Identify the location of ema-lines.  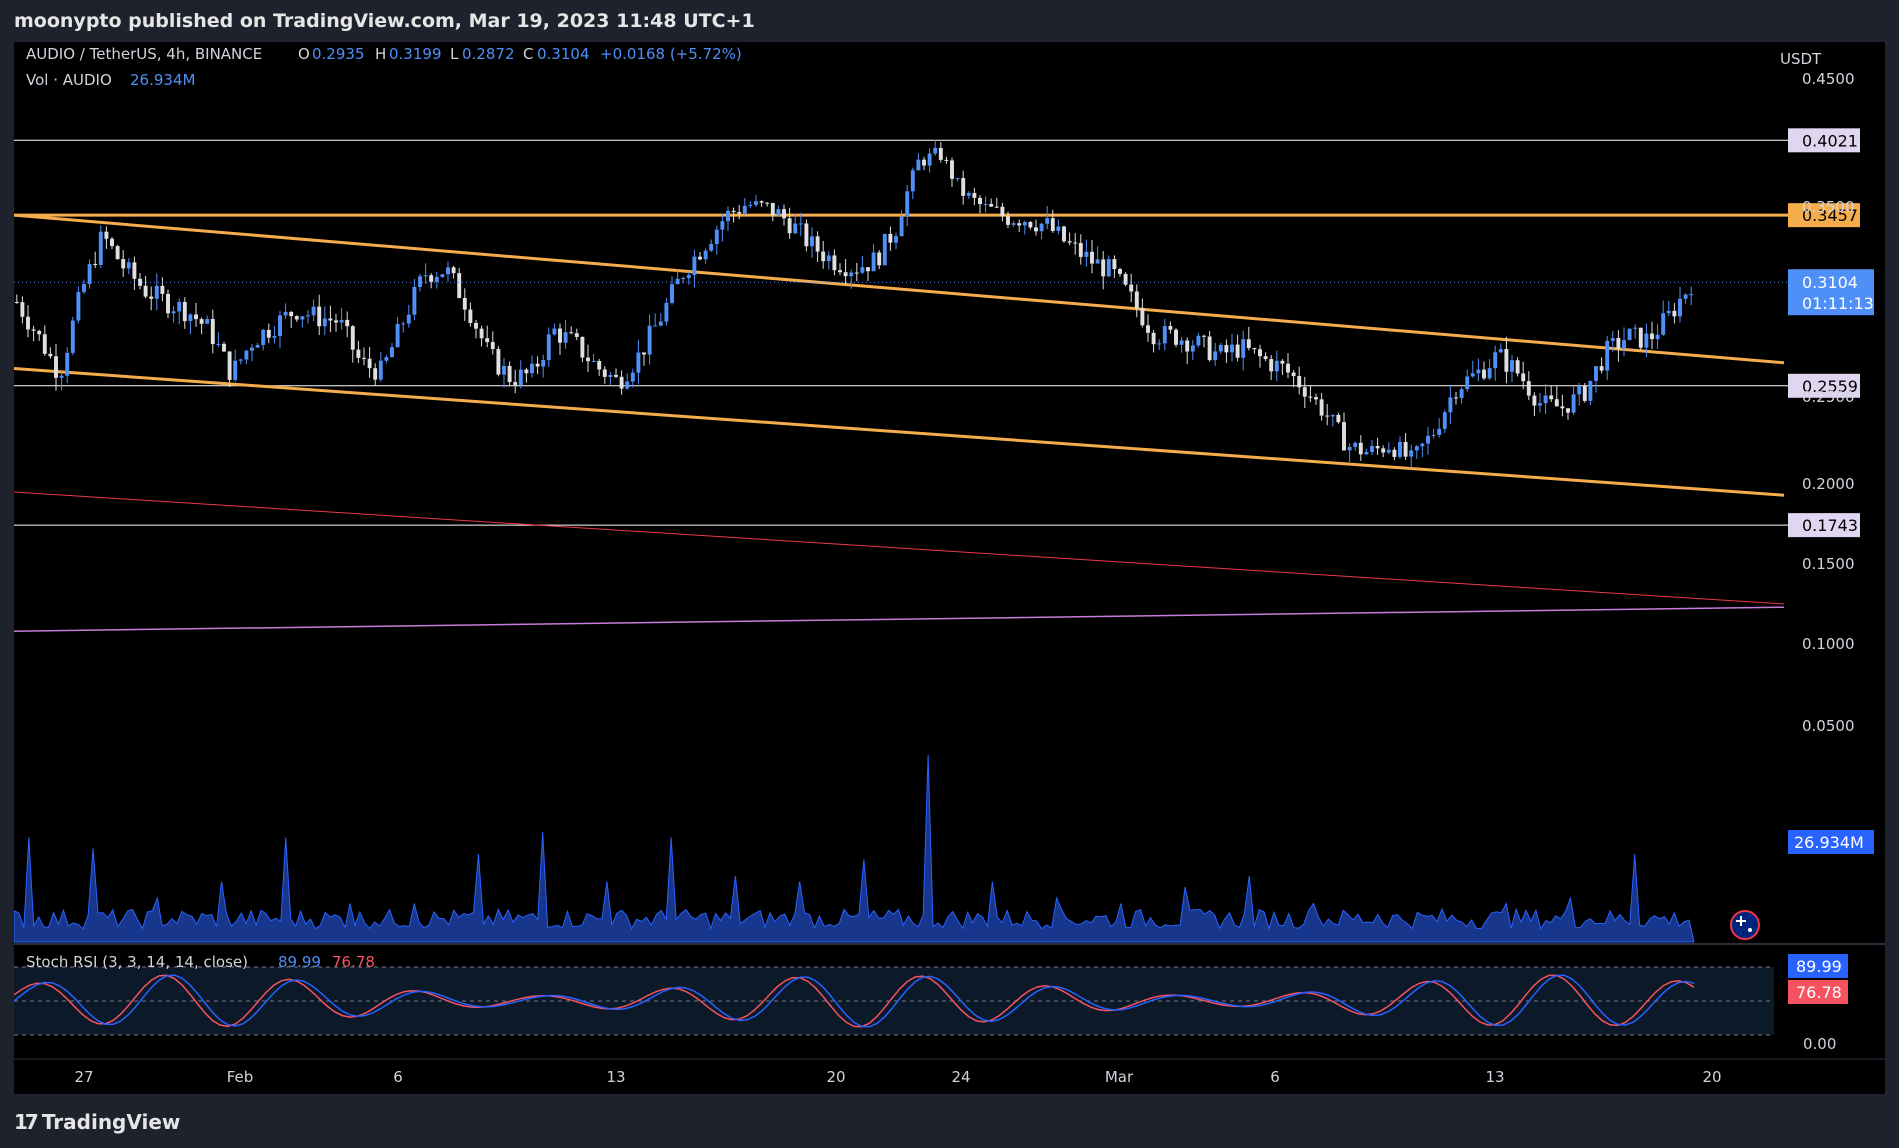
(899, 561).